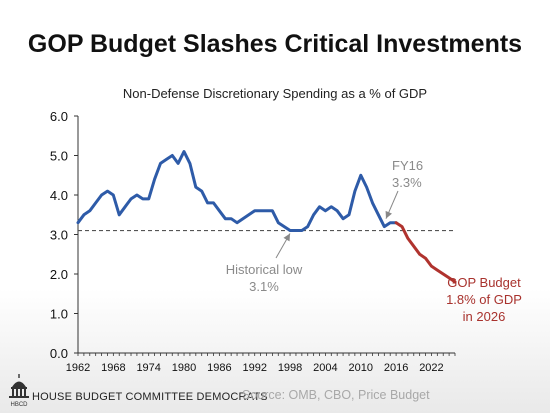 This screenshot has width=550, height=413. What do you see at coordinates (19, 391) in the screenshot?
I see `capitol-logo-icon: HBCD` at bounding box center [19, 391].